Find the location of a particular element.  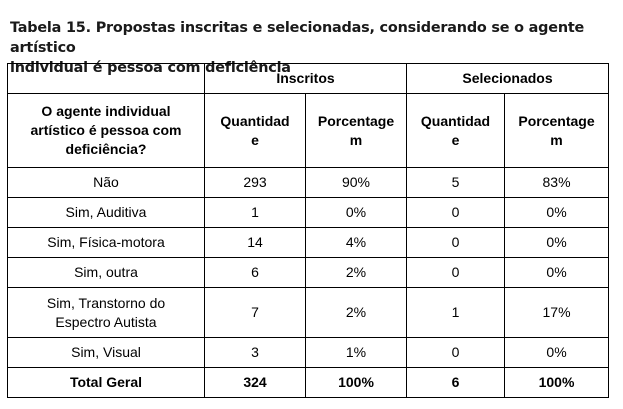

cell-inscritos-quantidade: 7 is located at coordinates (255, 312).